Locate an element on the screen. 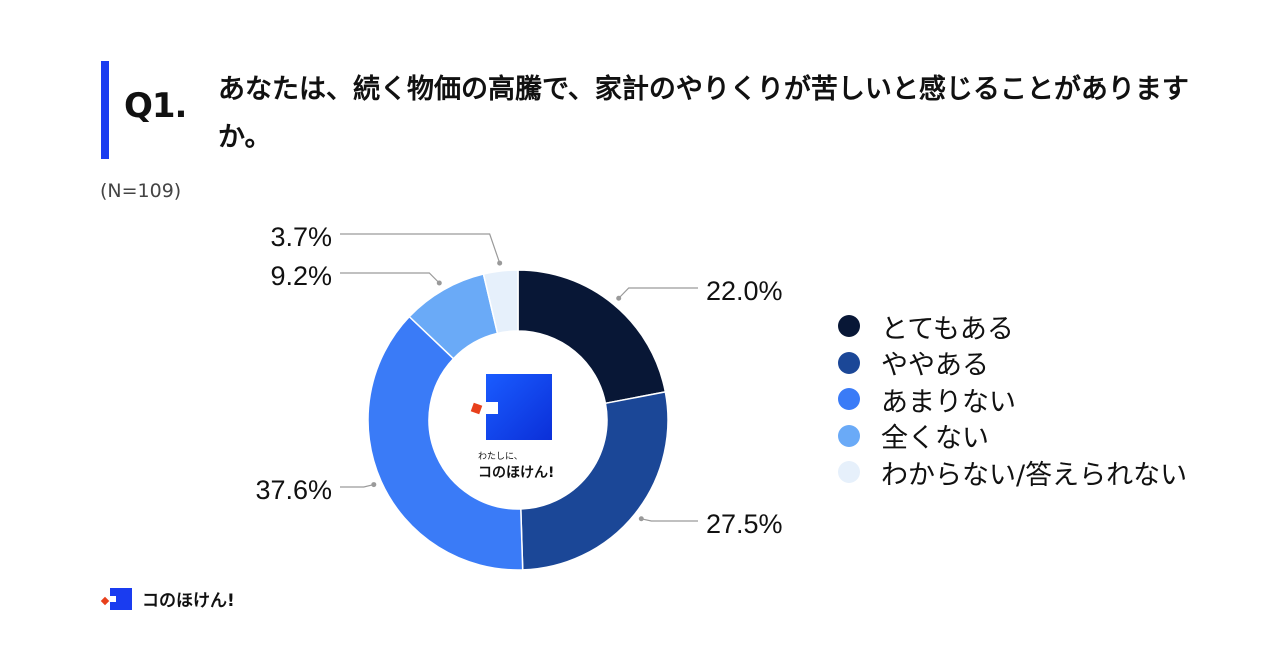 The width and height of the screenshot is (1280, 670). chart-legend: とてもあるややあるあまりない全くないわからない/答えられない is located at coordinates (1012, 399).